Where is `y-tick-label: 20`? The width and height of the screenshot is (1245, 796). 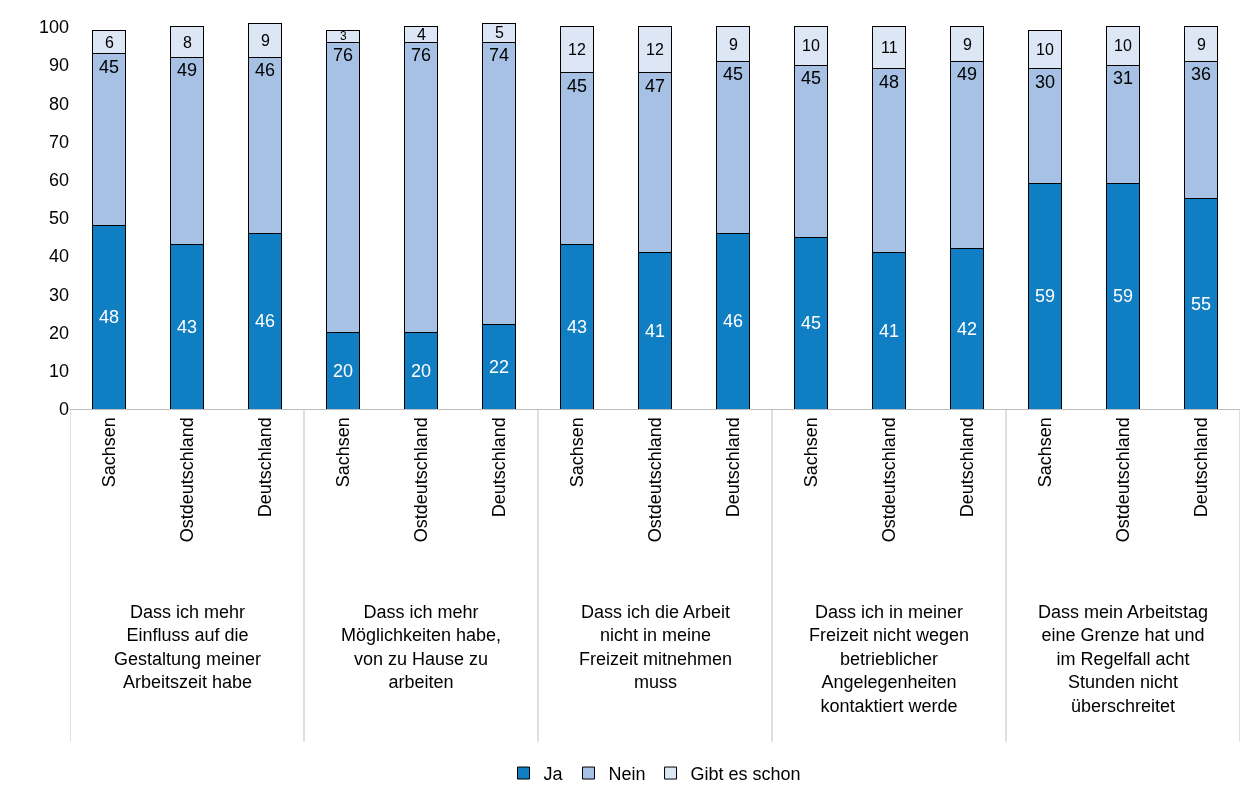 y-tick-label: 20 is located at coordinates (58, 332).